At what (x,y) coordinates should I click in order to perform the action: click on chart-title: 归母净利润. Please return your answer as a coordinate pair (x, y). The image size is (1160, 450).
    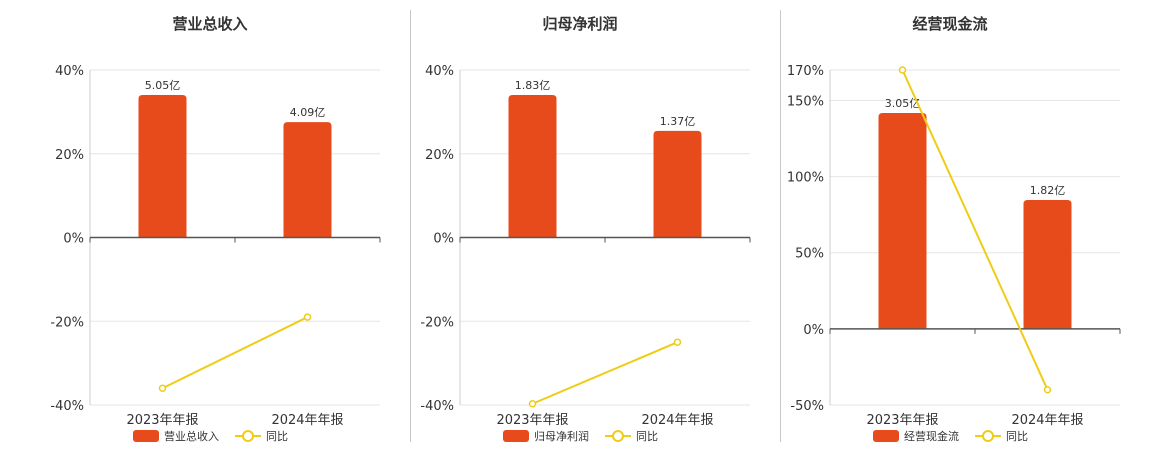
    Looking at the image, I should click on (579, 24).